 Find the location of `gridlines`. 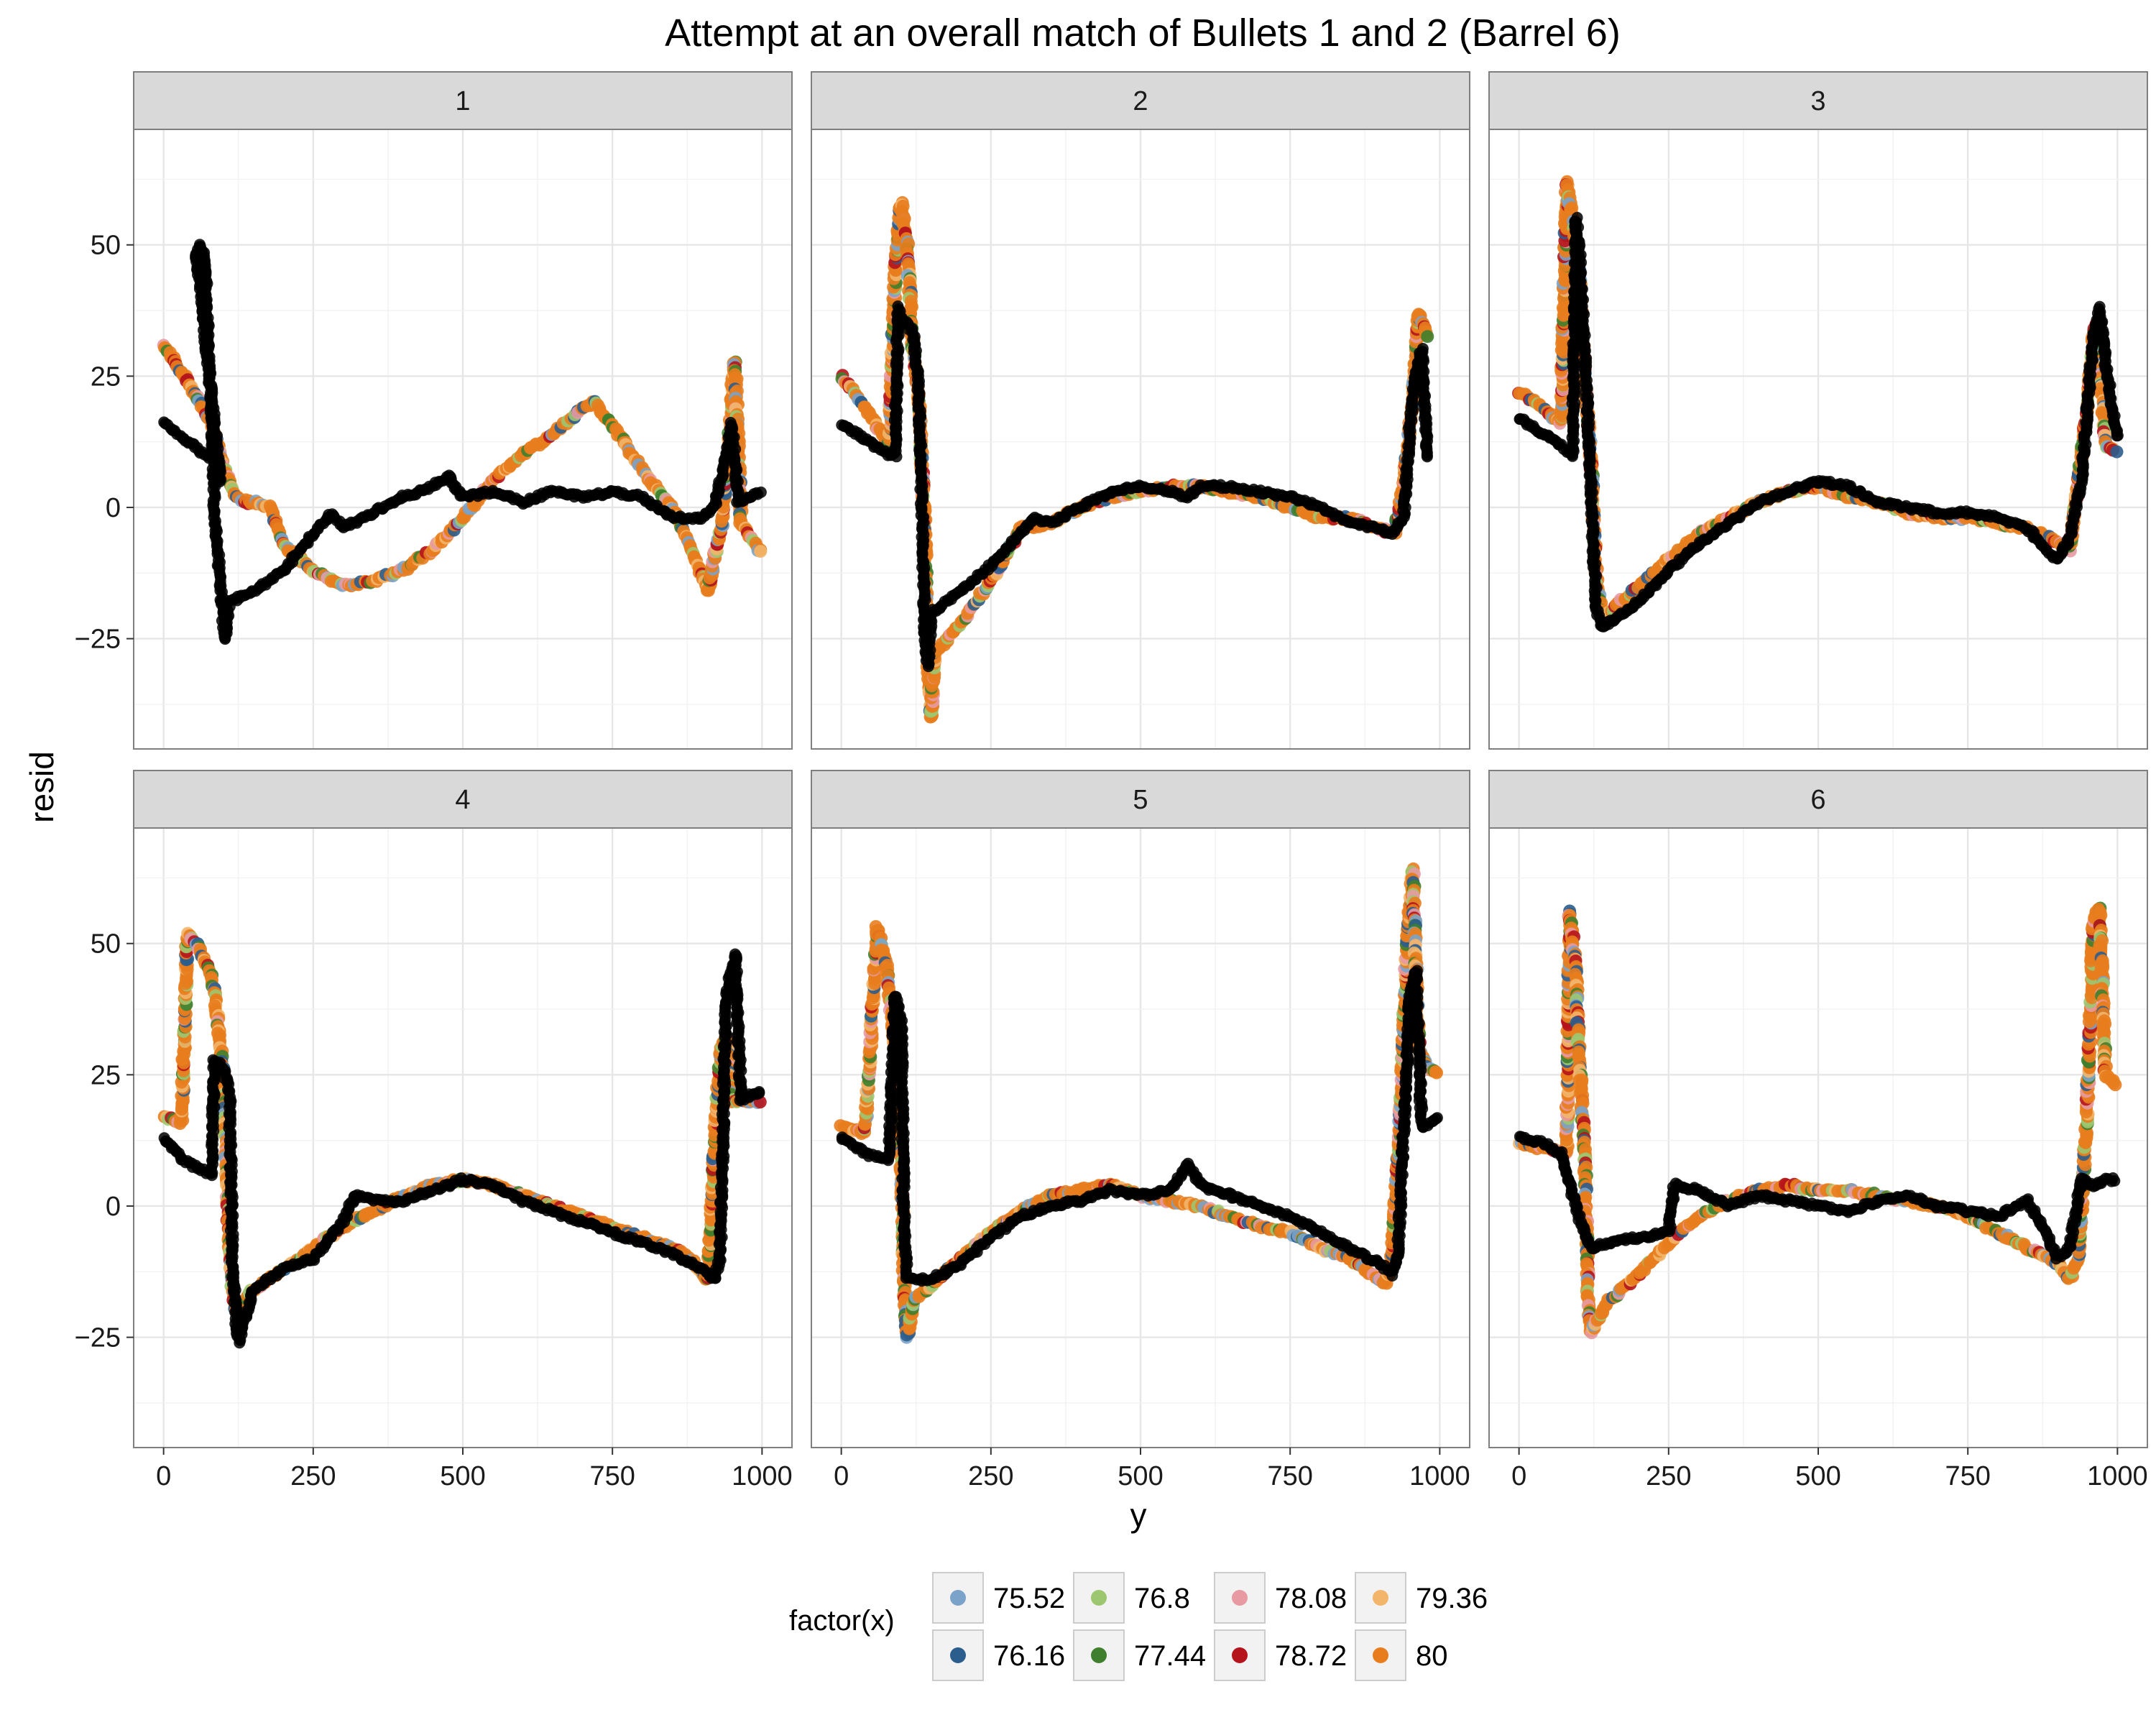

gridlines is located at coordinates (1818, 439).